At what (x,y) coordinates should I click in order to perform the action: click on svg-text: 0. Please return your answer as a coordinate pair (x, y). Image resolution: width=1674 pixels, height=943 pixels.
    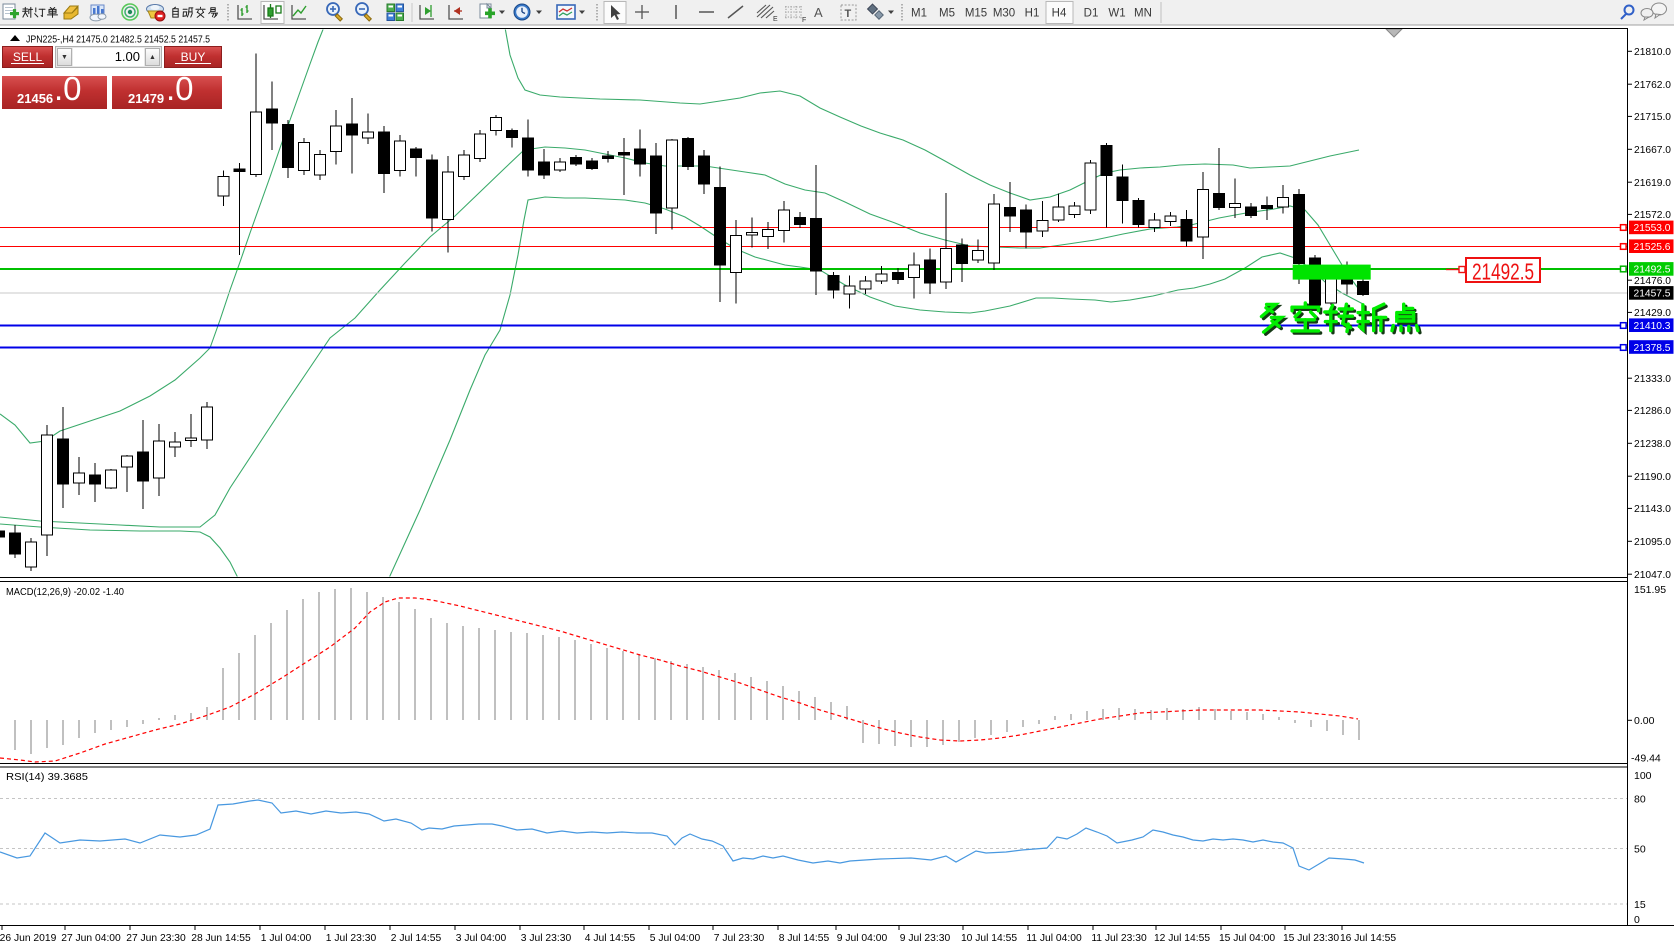
    Looking at the image, I should click on (1637, 920).